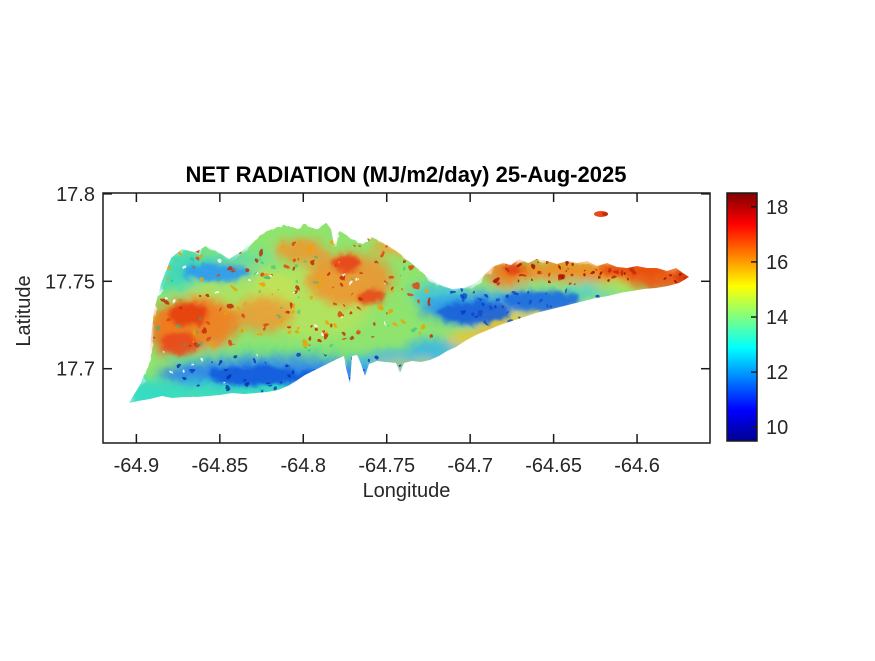  What do you see at coordinates (754, 317) in the screenshot?
I see `colorbar-tick-marks` at bounding box center [754, 317].